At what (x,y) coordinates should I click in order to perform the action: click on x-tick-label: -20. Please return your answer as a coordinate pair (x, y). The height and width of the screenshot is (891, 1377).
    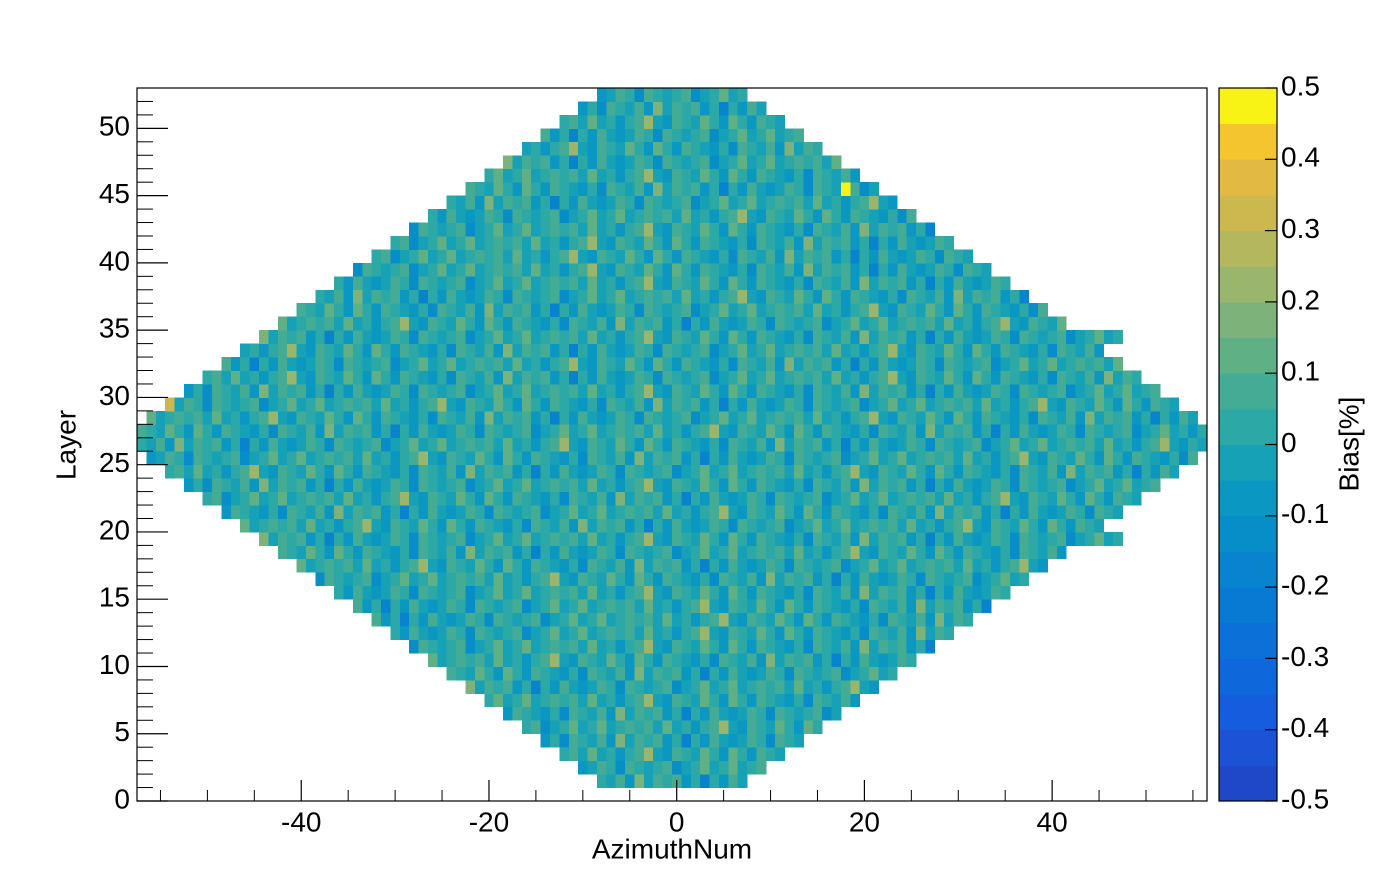
    Looking at the image, I should click on (489, 821).